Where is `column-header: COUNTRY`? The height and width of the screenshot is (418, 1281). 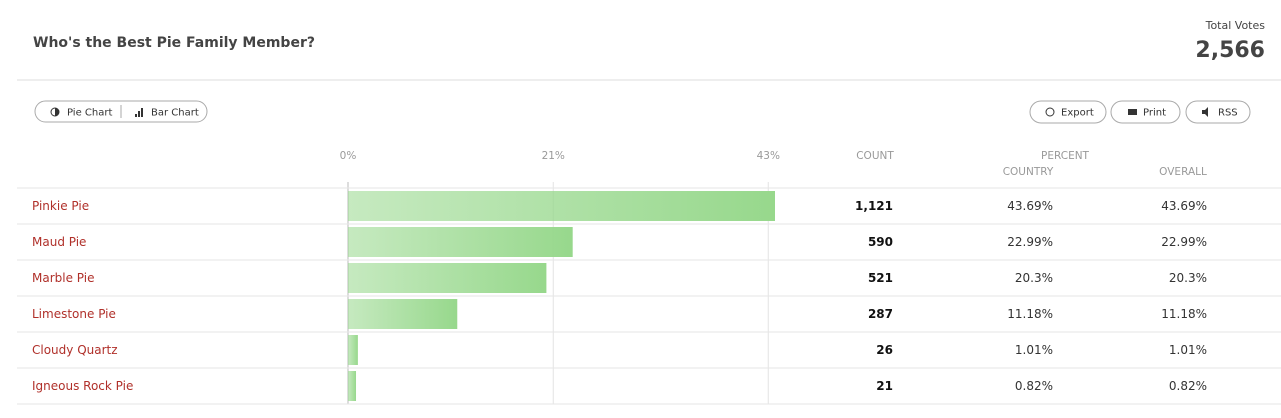 column-header: COUNTRY is located at coordinates (1028, 172).